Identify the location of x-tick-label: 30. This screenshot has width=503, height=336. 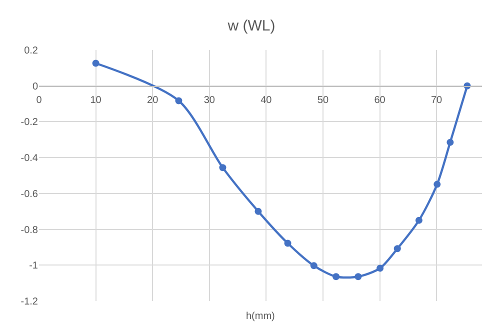
(210, 100).